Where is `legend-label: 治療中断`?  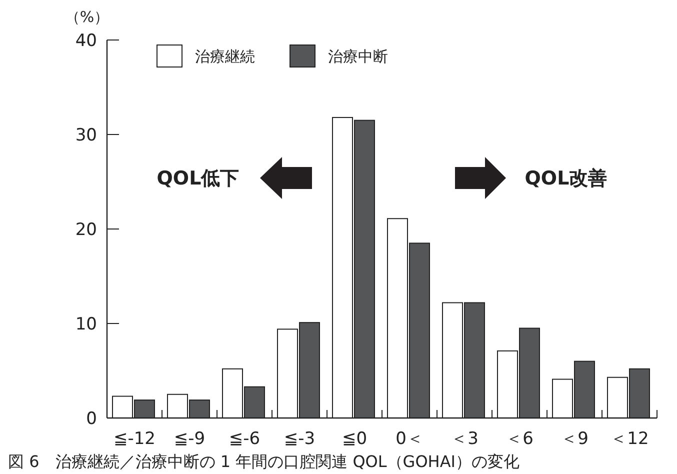 legend-label: 治療中断 is located at coordinates (358, 56).